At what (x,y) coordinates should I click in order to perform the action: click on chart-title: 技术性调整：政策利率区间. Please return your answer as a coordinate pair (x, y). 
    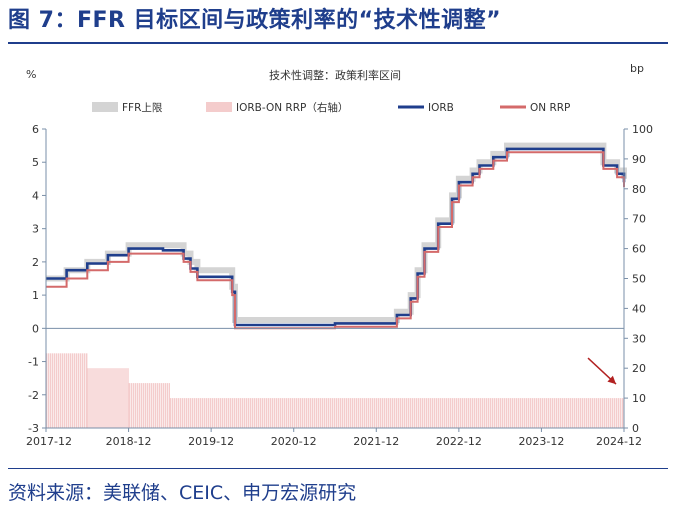
    Looking at the image, I should click on (335, 75).